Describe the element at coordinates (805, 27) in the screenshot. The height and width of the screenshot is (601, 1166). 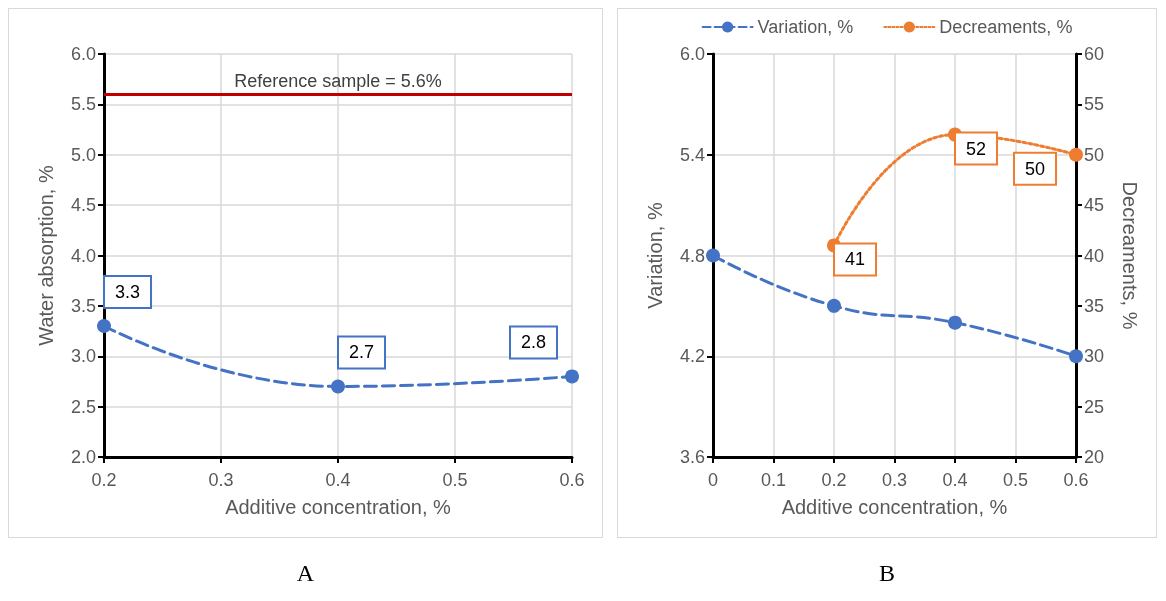
I see `legend-label: Variation, %` at that location.